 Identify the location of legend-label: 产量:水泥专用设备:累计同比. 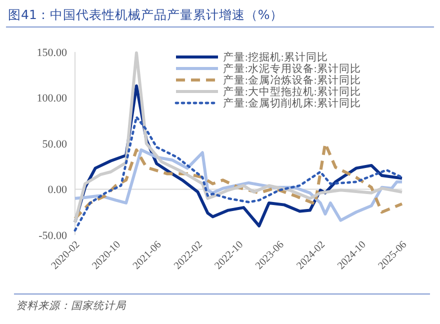
(292, 69).